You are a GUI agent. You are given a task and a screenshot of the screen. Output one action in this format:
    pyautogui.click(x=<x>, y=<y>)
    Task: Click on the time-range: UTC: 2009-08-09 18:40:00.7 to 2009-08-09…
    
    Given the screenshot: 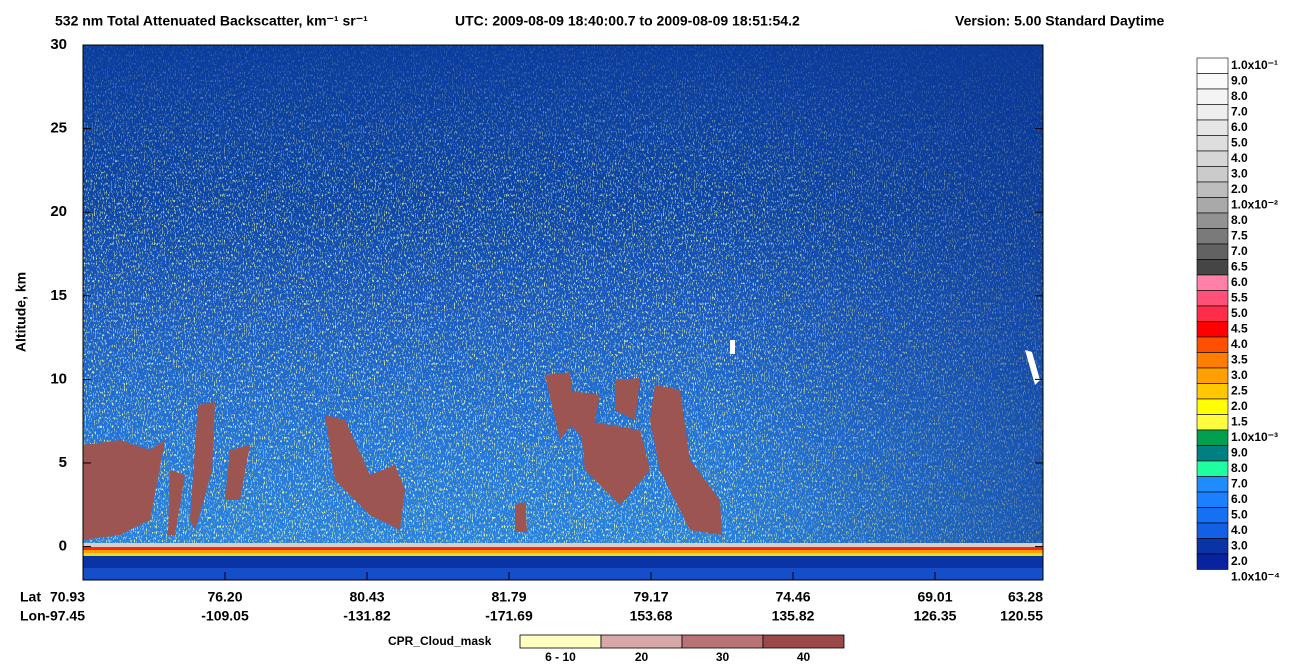 What is the action you would take?
    pyautogui.click(x=627, y=21)
    